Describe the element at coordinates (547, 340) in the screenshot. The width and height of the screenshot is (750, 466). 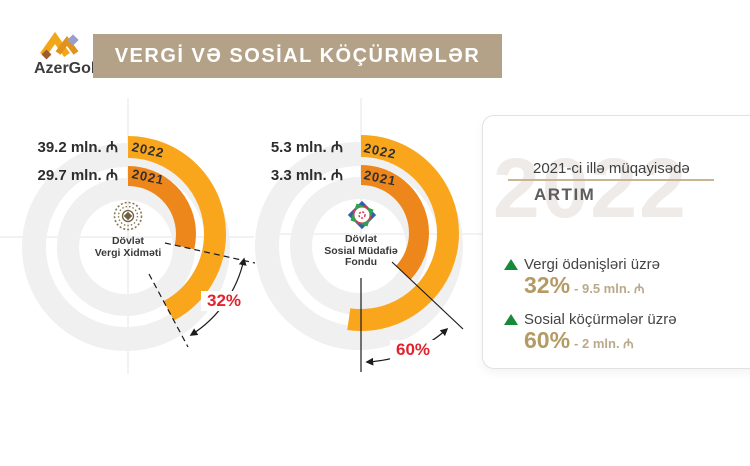
I see `growth-percent: 60%` at that location.